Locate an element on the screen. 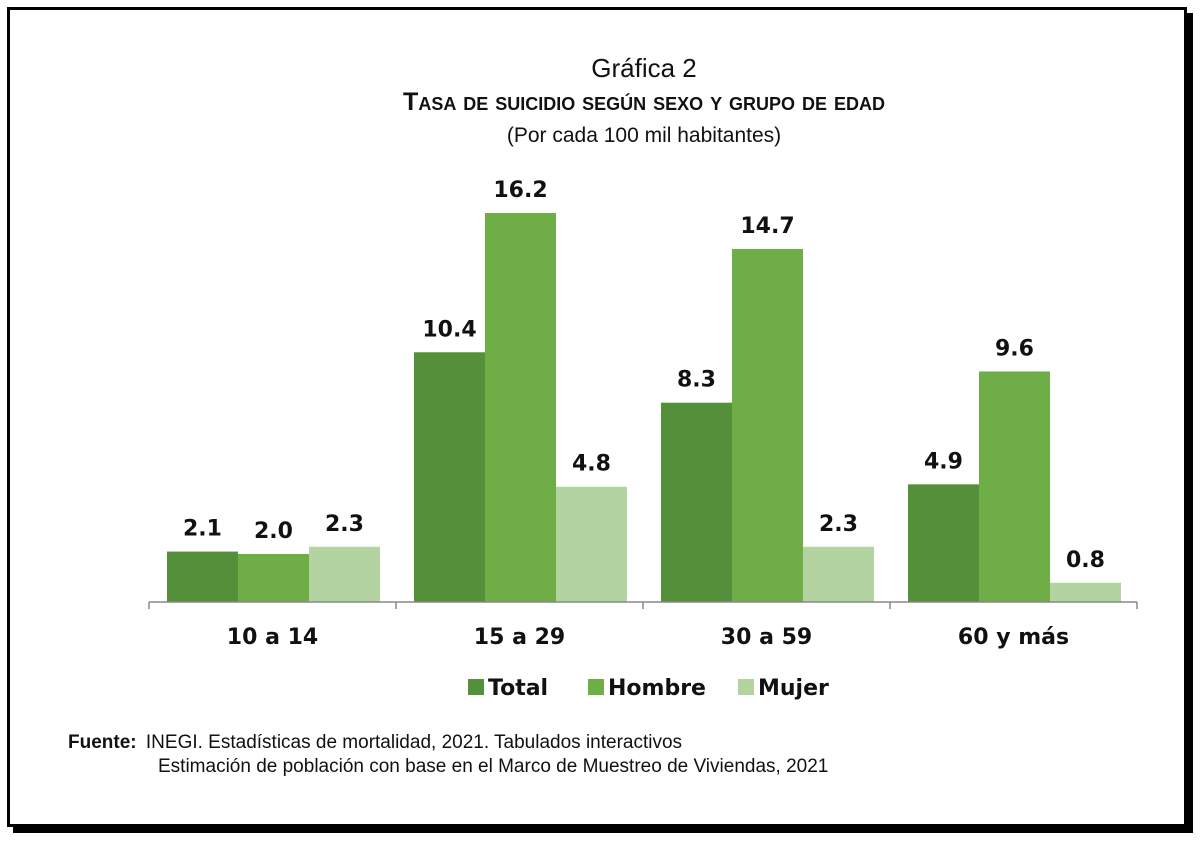 The height and width of the screenshot is (842, 1200). data-label-mujer-4: 0.8 is located at coordinates (1085, 560).